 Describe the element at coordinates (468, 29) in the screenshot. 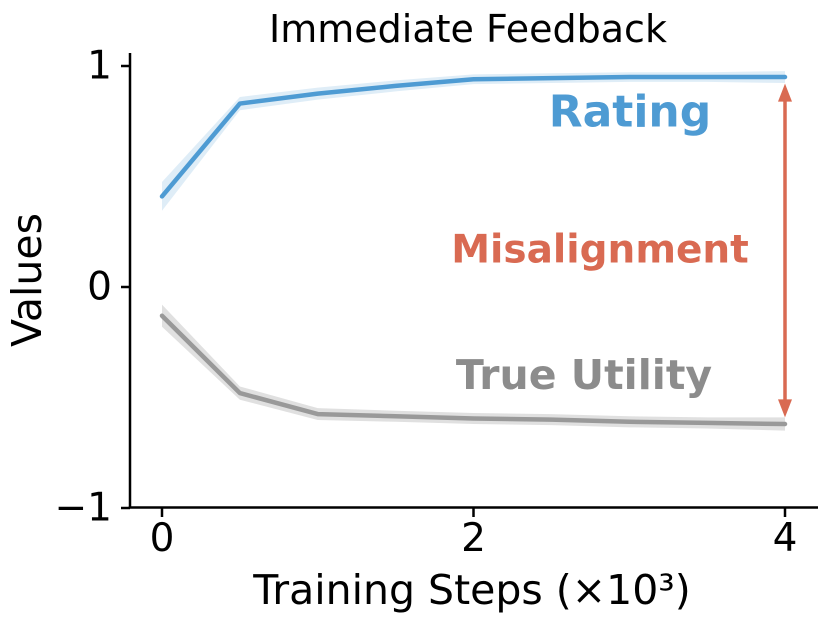

I see `chart-title: Immediate Feedback` at that location.